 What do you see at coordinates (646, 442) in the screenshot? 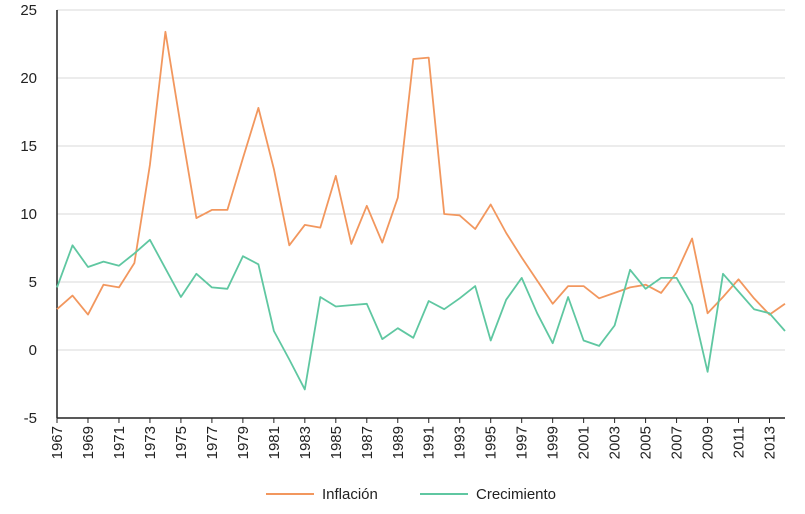
I see `x-tick-label: 2005` at bounding box center [646, 442].